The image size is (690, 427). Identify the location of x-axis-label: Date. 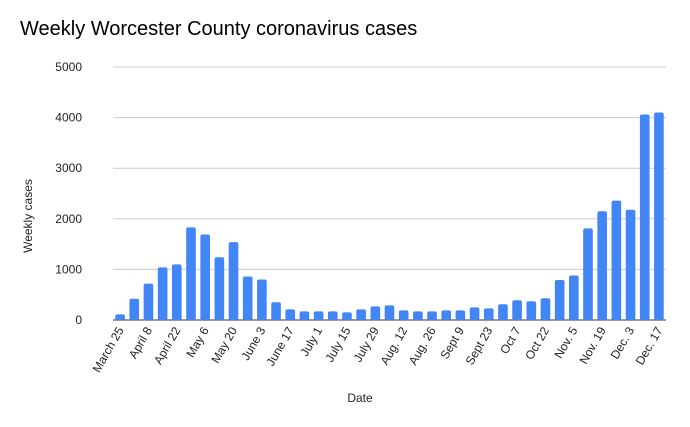
(360, 398).